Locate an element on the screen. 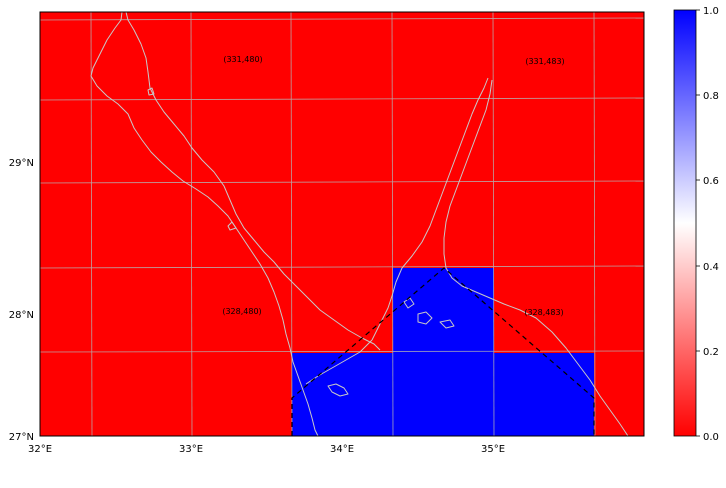 Image resolution: width=726 pixels, height=488 pixels. colorbar-tick-label: 0.2 is located at coordinates (711, 352).